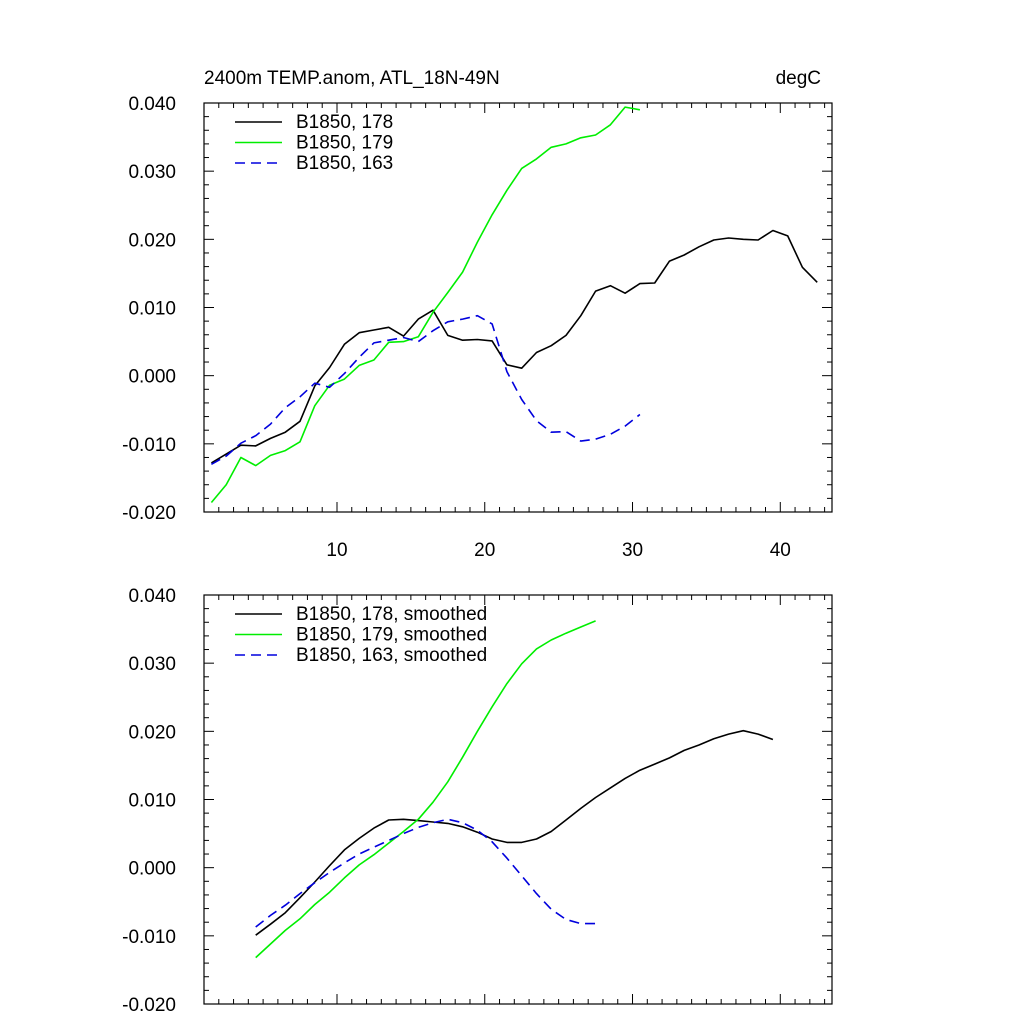  I want to click on bottom-y-tick-label: -0.010, so click(149, 937).